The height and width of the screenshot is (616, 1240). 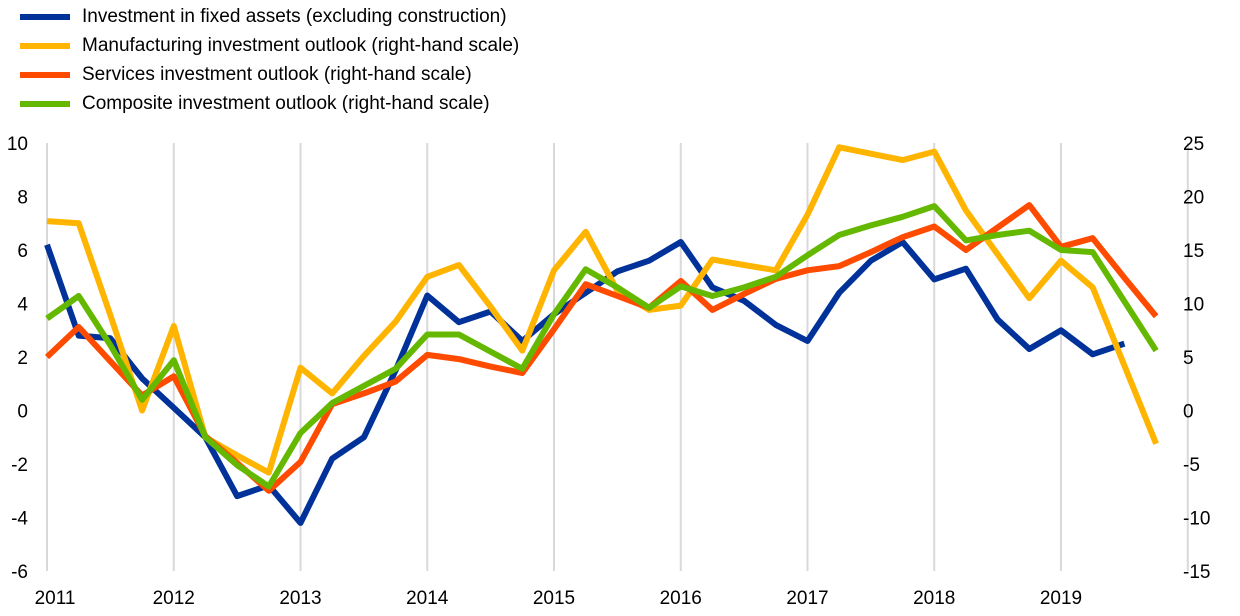 What do you see at coordinates (554, 598) in the screenshot?
I see `x-tick-label: 2015` at bounding box center [554, 598].